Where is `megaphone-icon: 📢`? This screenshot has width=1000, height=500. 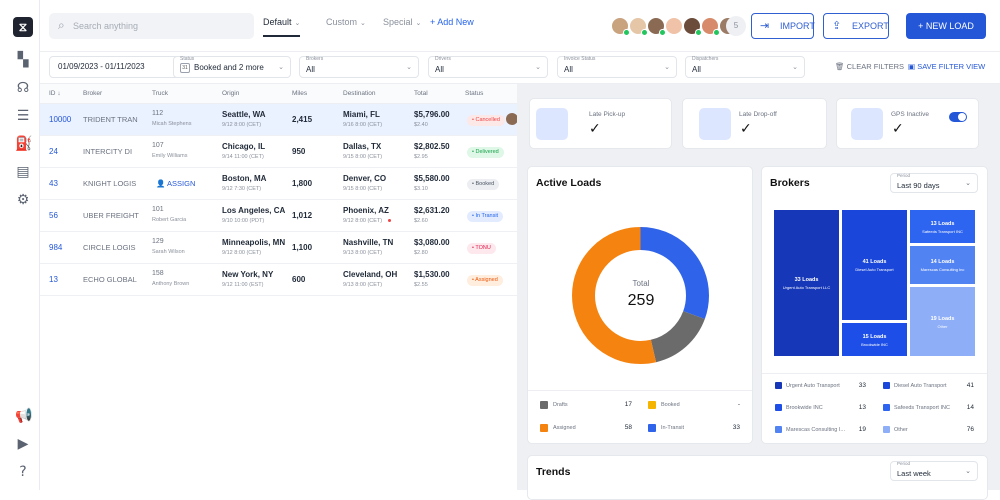
megaphone-icon: 📢 is located at coordinates (24, 416).